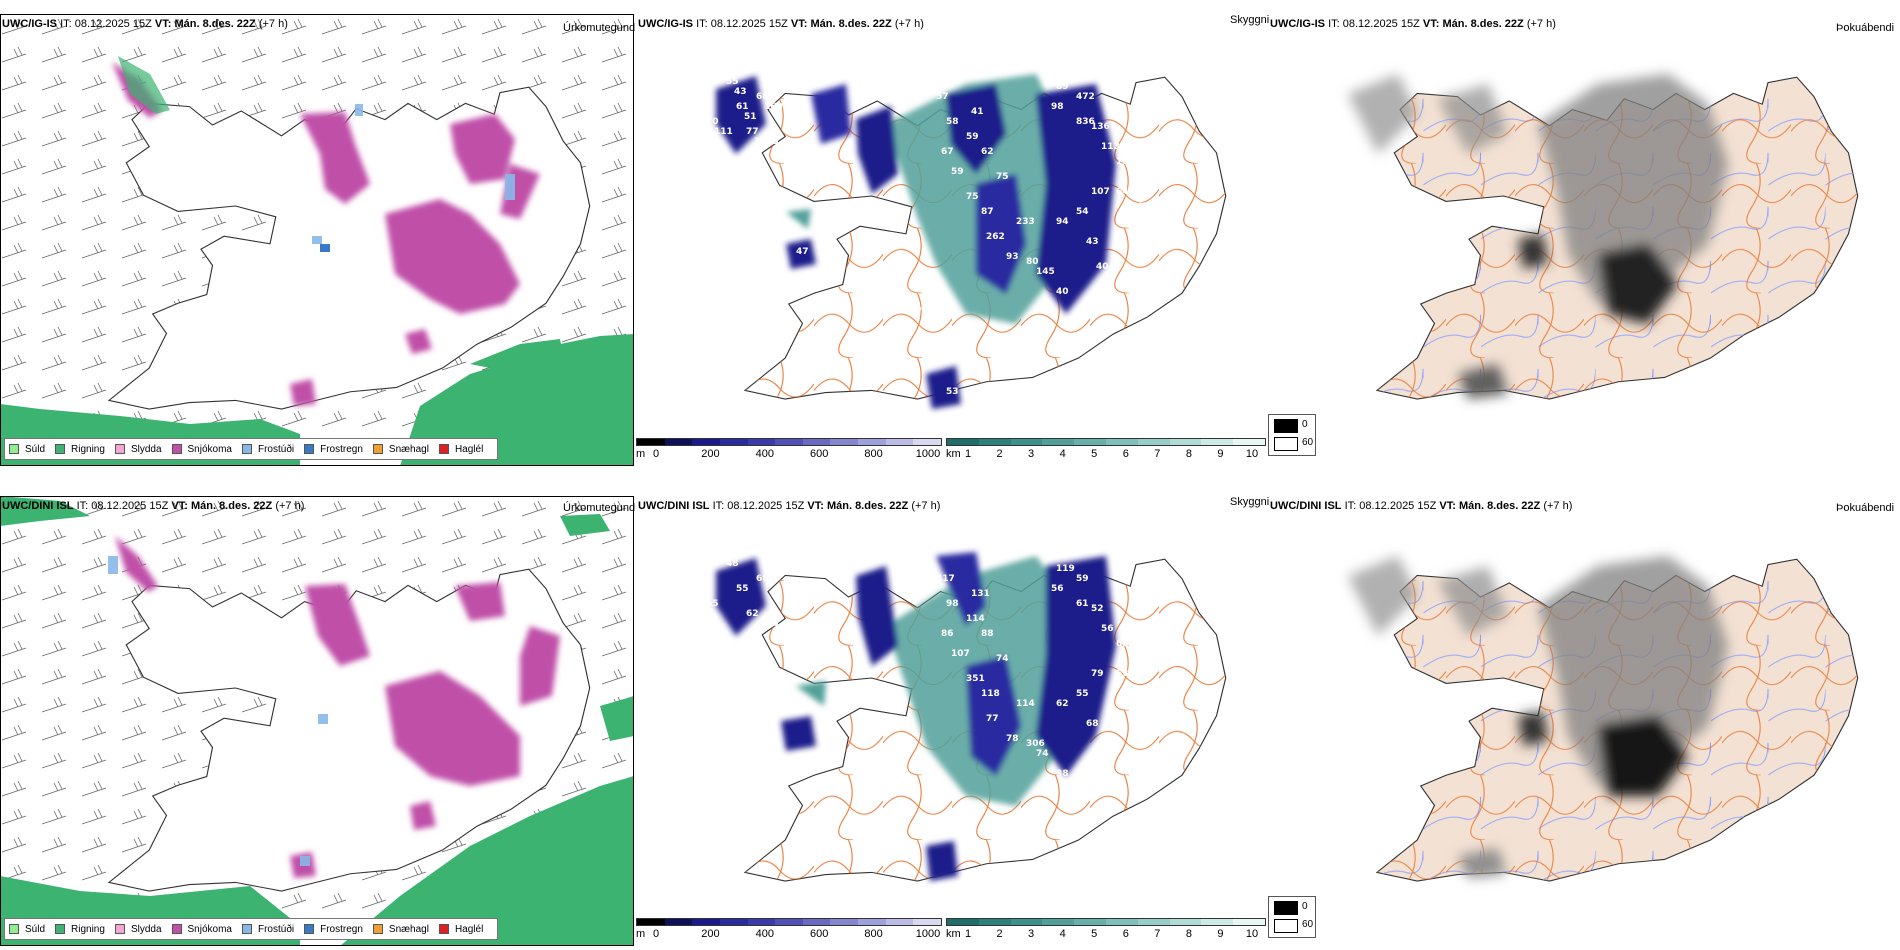 This screenshot has width=1900, height=950. Describe the element at coordinates (1012, 257) in the screenshot. I see `cloud-base-label: 93` at that location.